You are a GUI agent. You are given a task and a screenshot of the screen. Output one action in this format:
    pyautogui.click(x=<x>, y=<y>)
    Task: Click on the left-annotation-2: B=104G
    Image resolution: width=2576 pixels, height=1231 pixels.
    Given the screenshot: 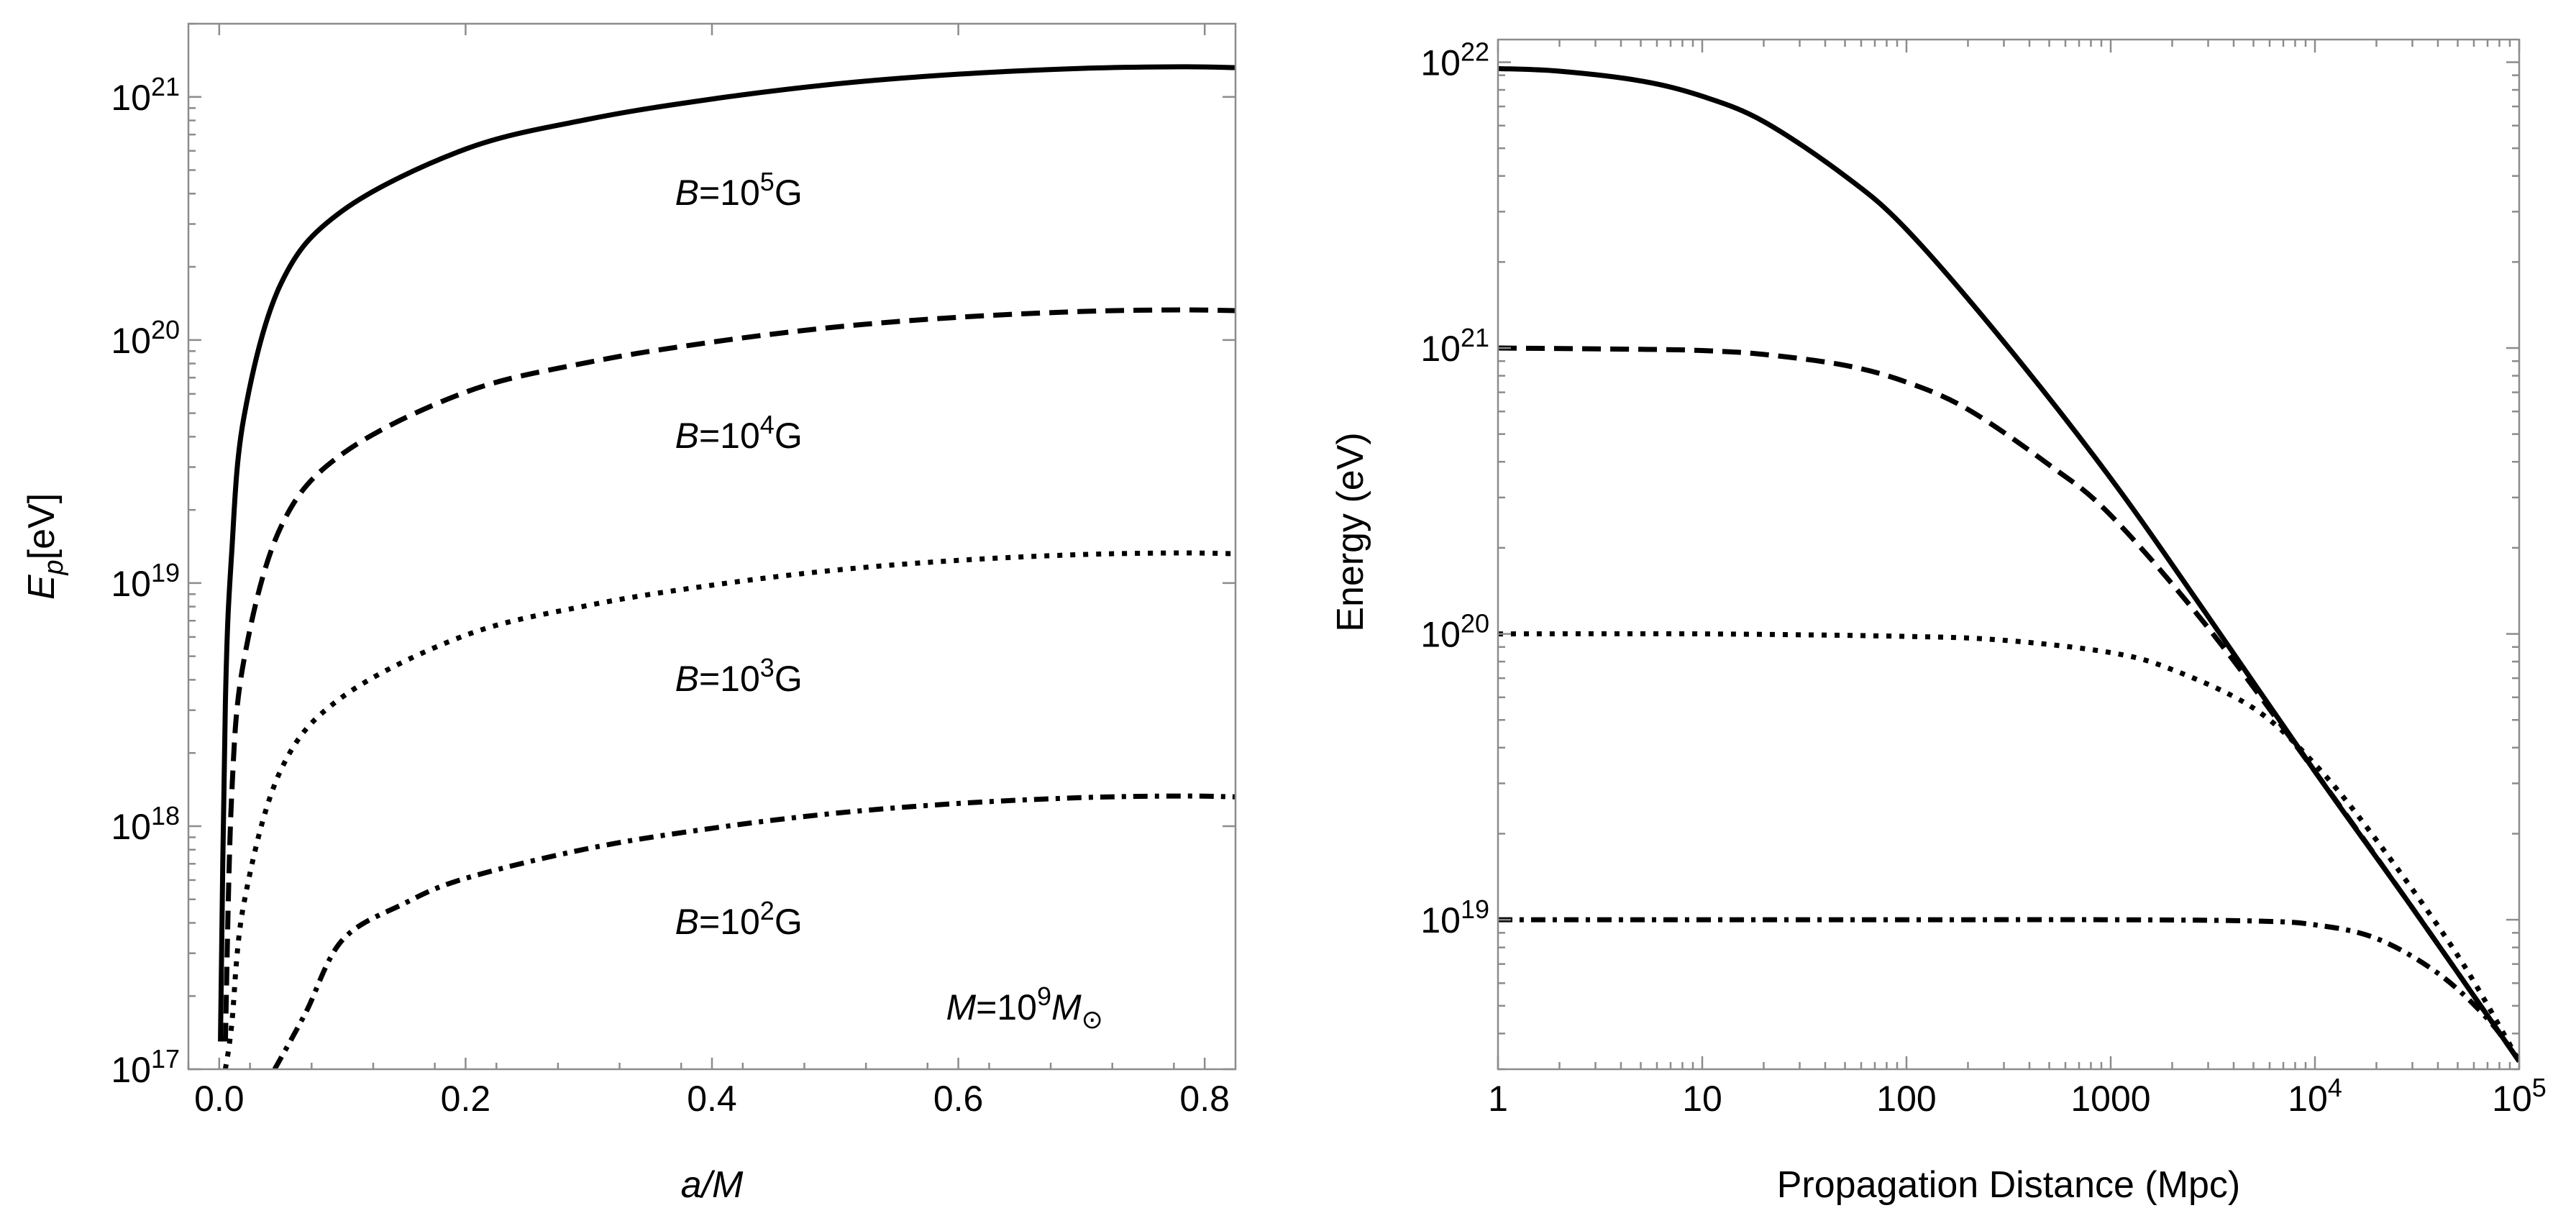 What is the action you would take?
    pyautogui.click(x=739, y=433)
    